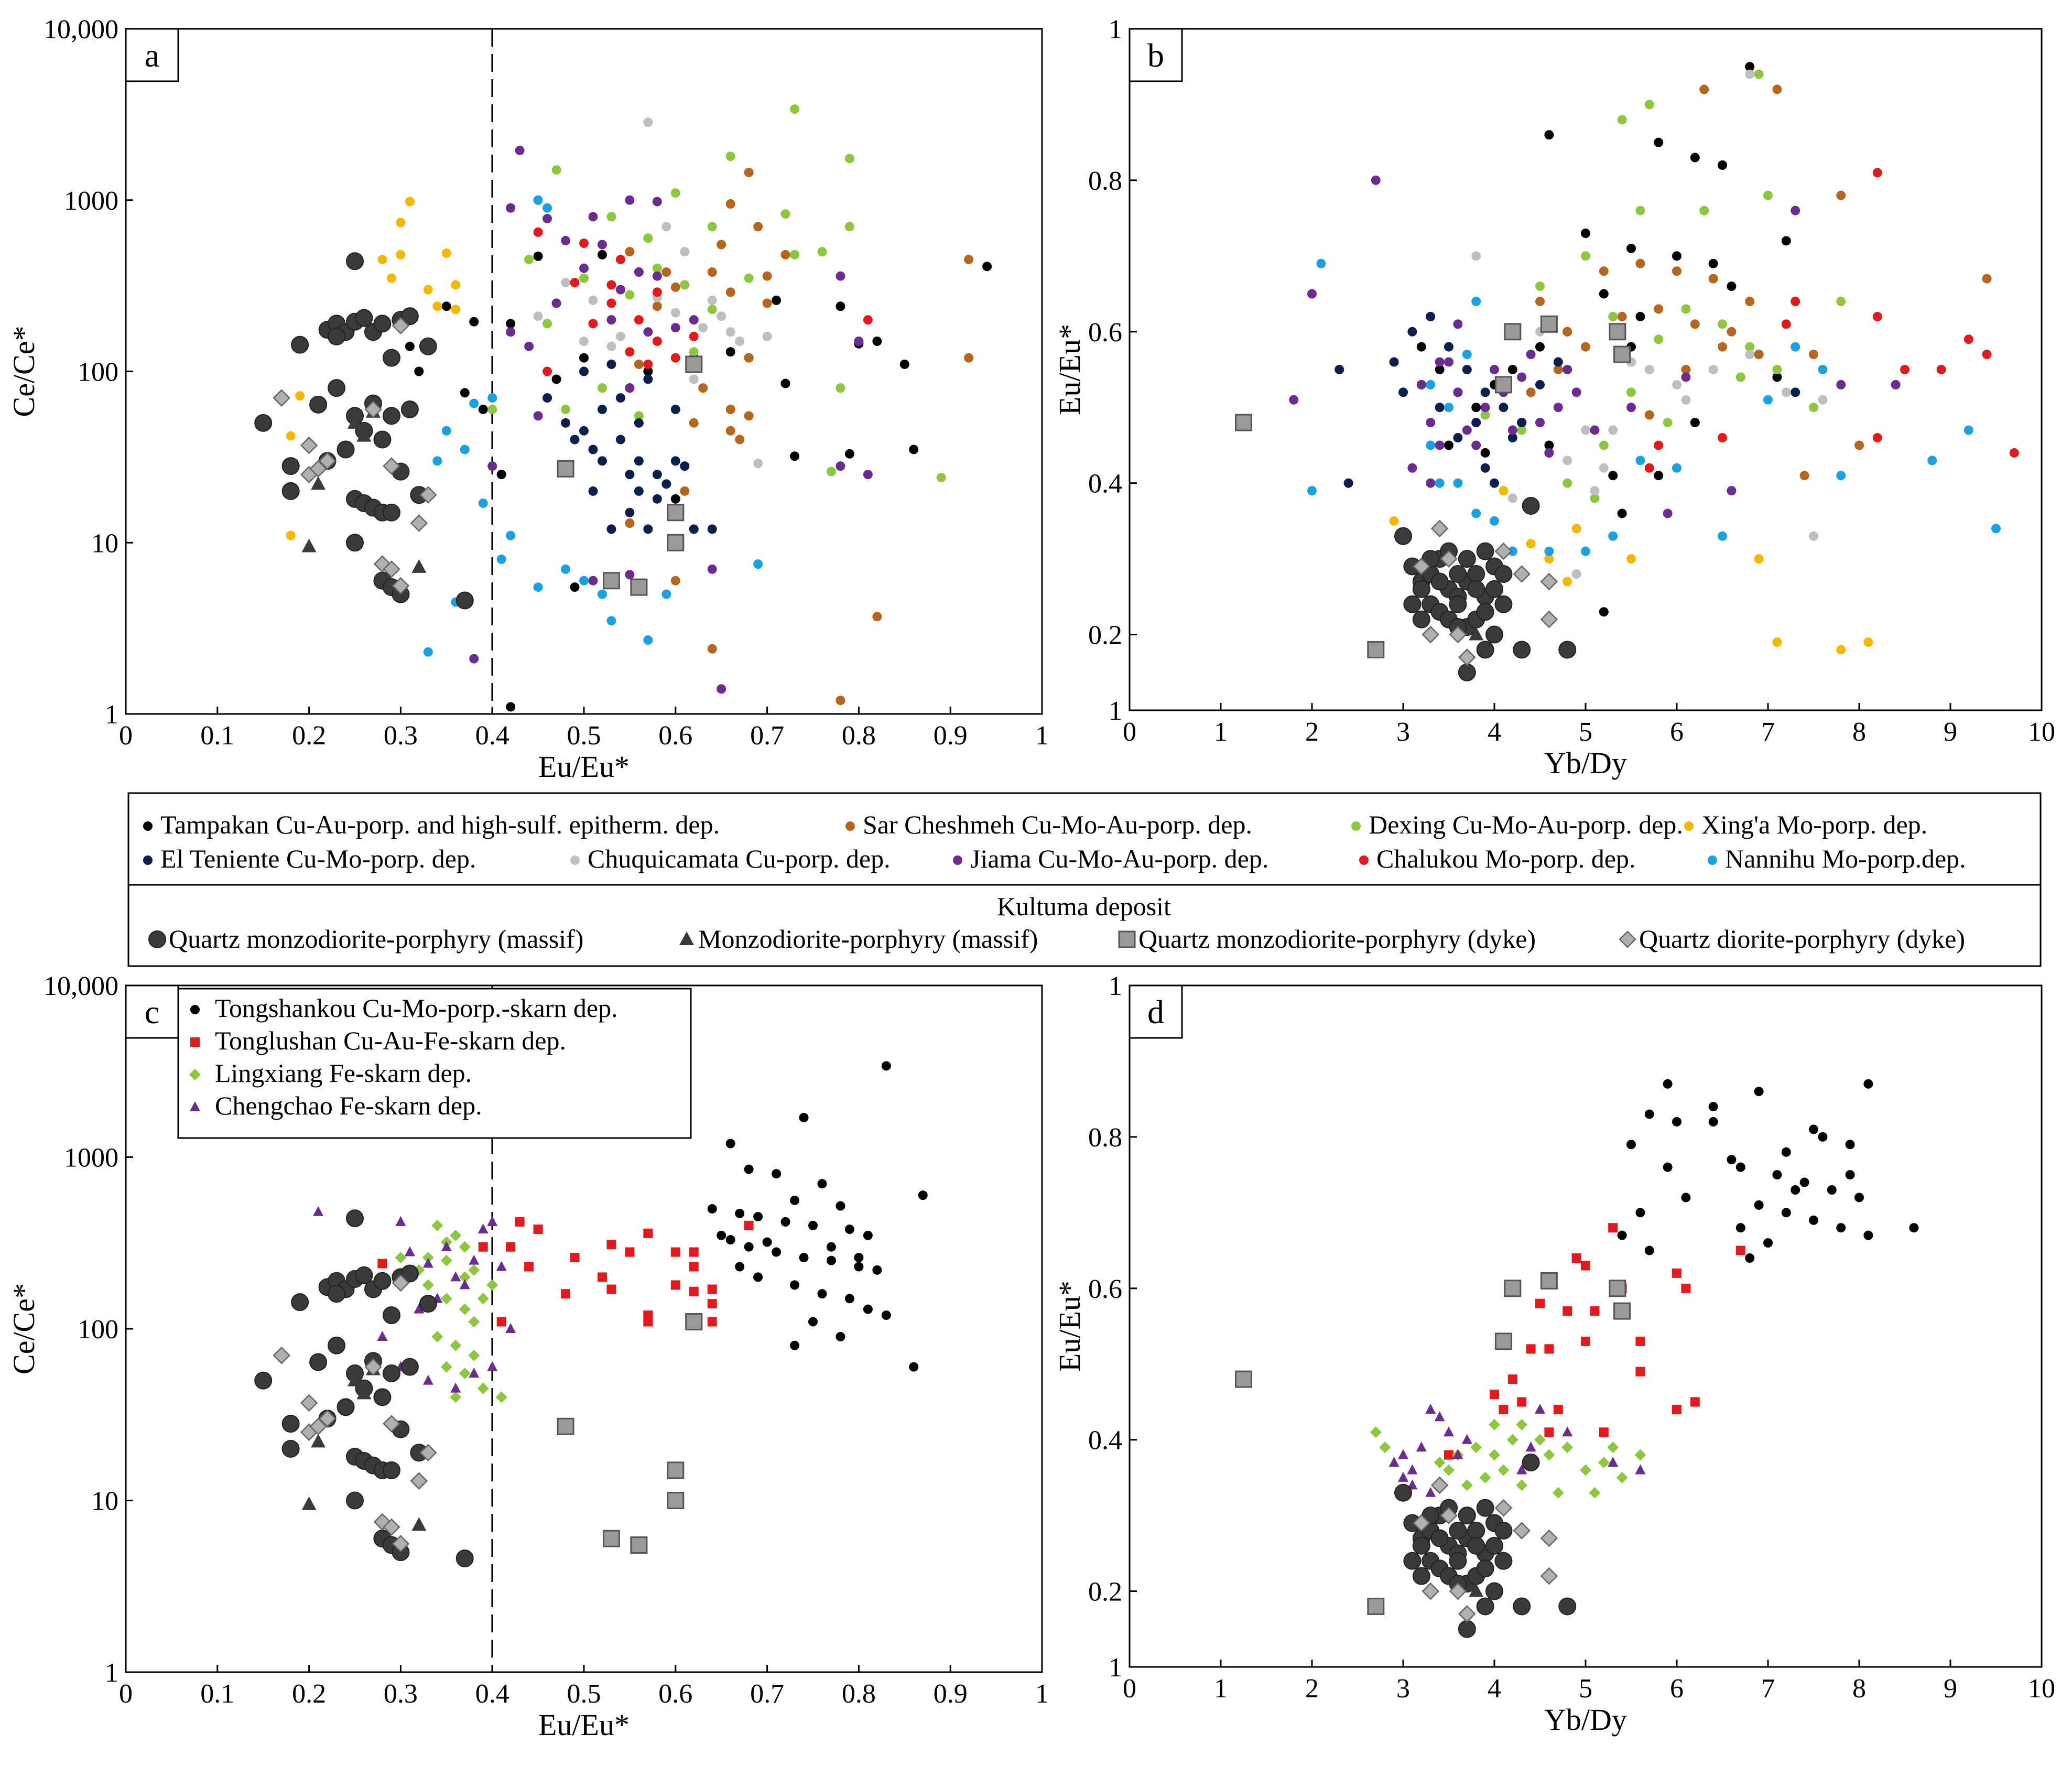  I want to click on x-tick-label: 0.5, so click(584, 736).